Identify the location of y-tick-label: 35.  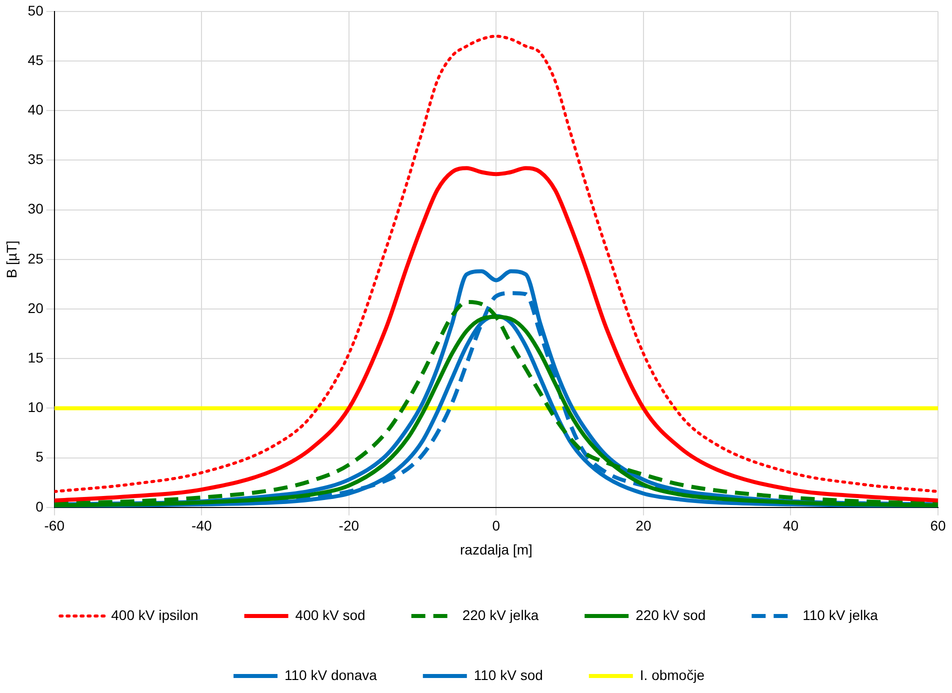
(36, 159).